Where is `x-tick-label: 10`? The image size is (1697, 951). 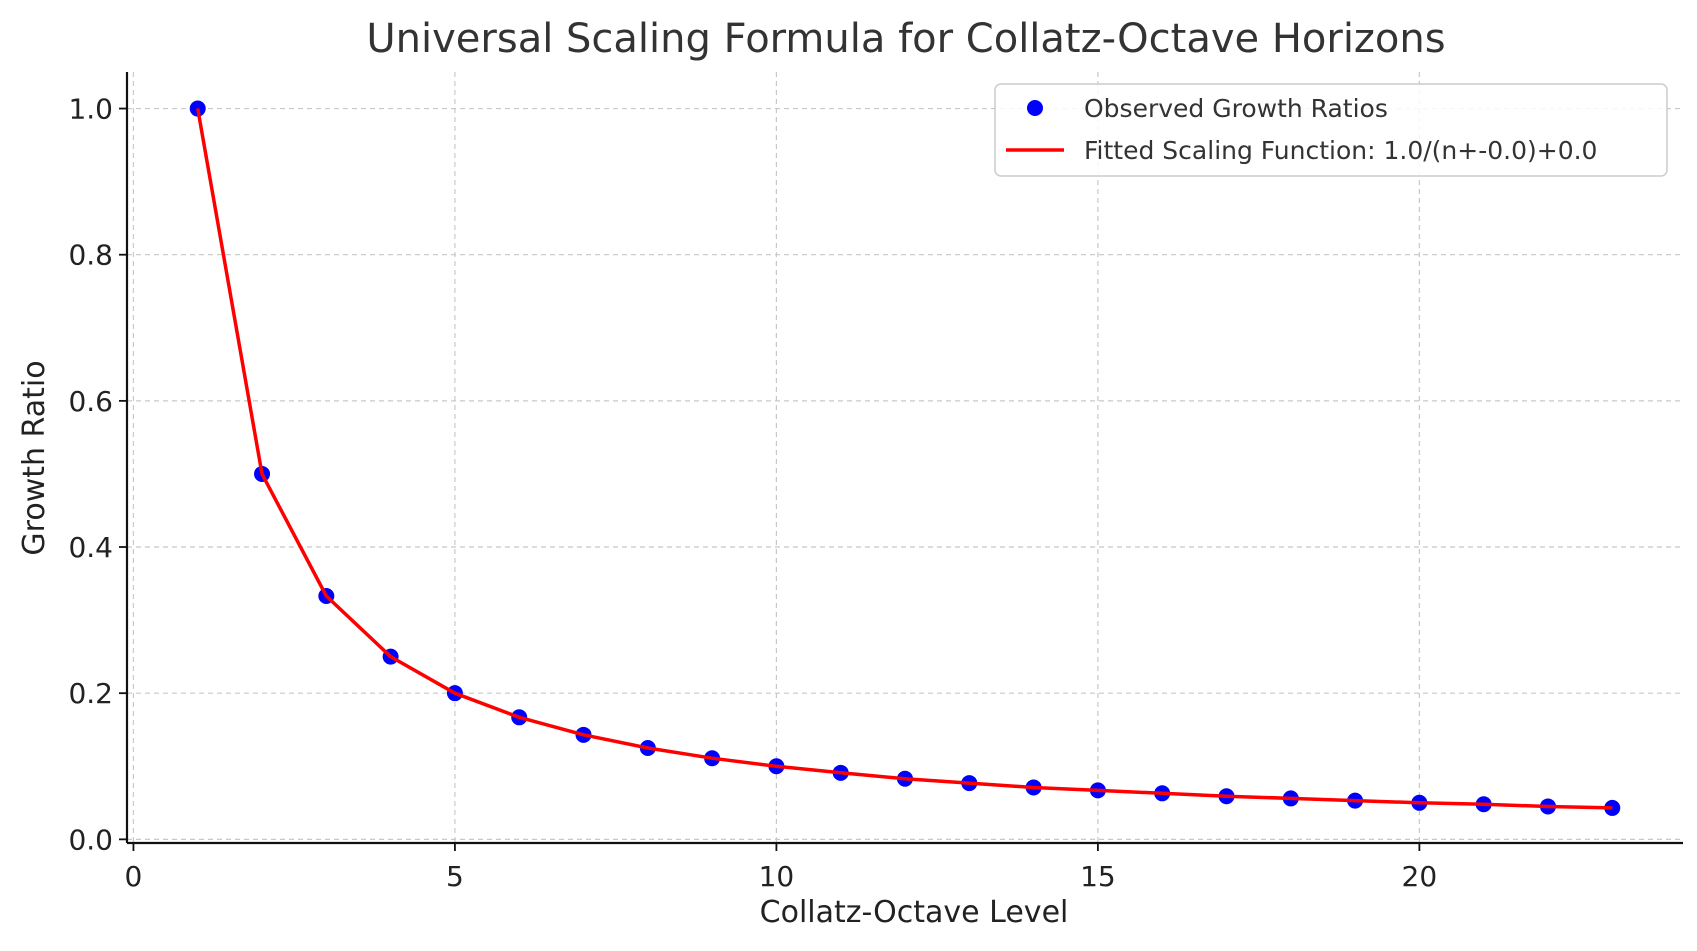
x-tick-label: 10 is located at coordinates (777, 876).